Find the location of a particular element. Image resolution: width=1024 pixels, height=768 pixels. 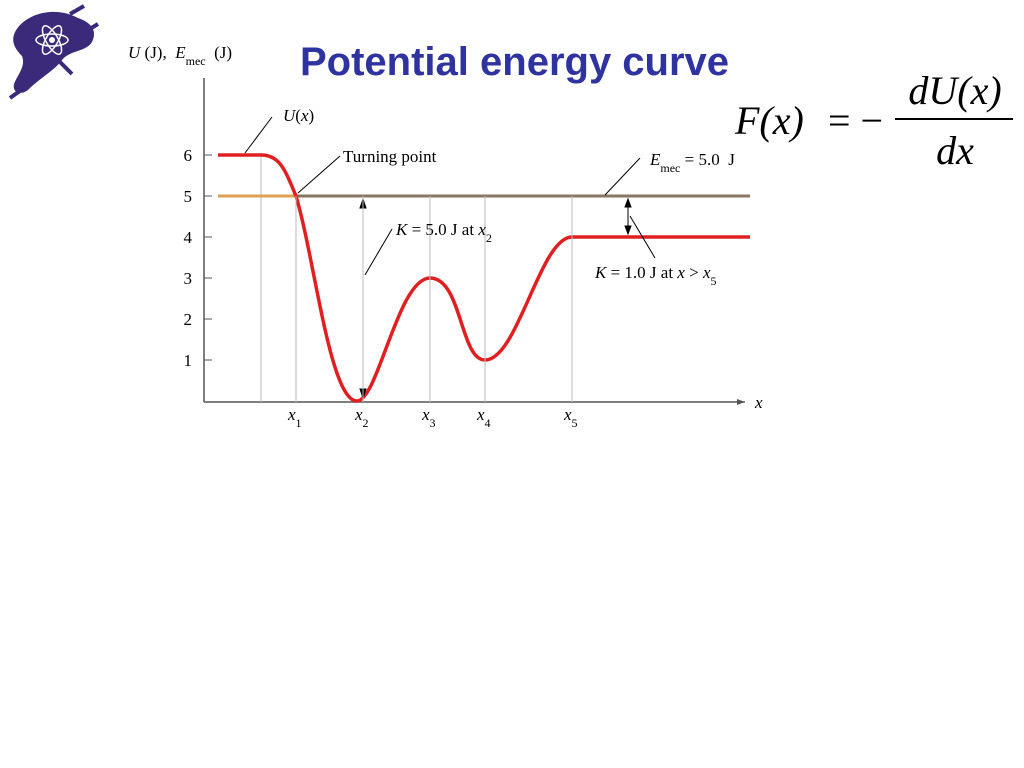

title: Potential energy curve is located at coordinates (514, 62).